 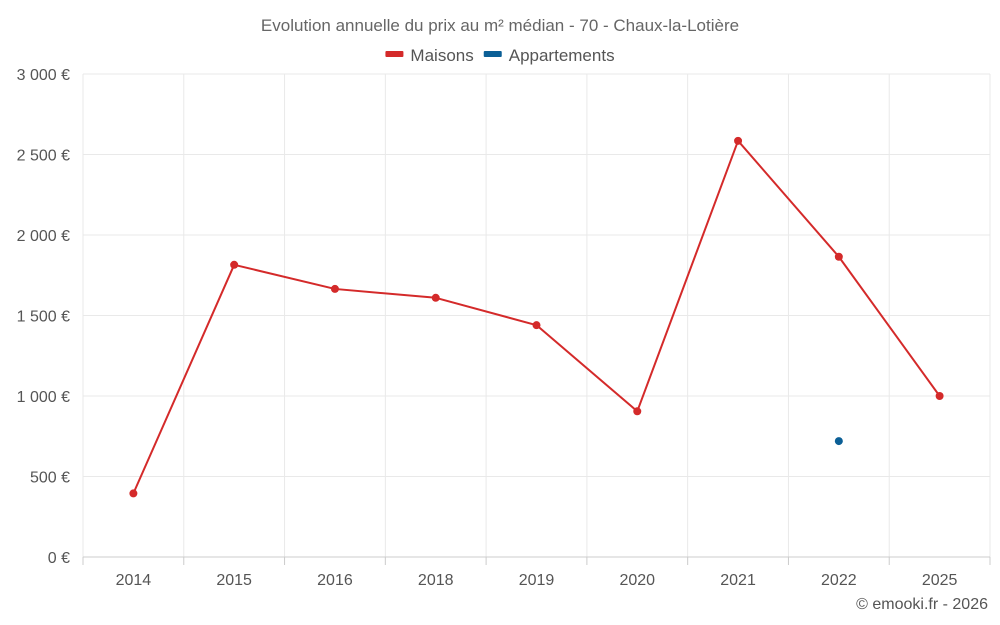 I want to click on x-tick-label: 2015, so click(x=234, y=580).